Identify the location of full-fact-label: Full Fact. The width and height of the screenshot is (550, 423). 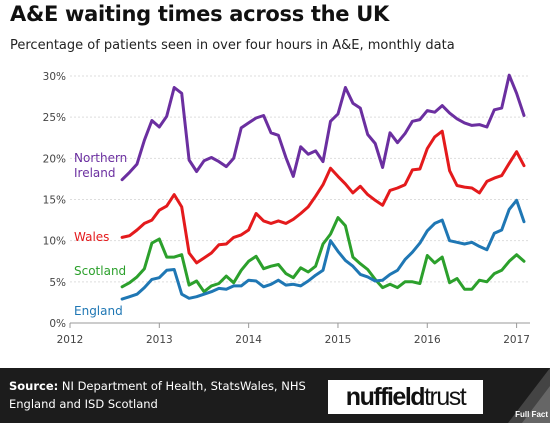
(531, 414).